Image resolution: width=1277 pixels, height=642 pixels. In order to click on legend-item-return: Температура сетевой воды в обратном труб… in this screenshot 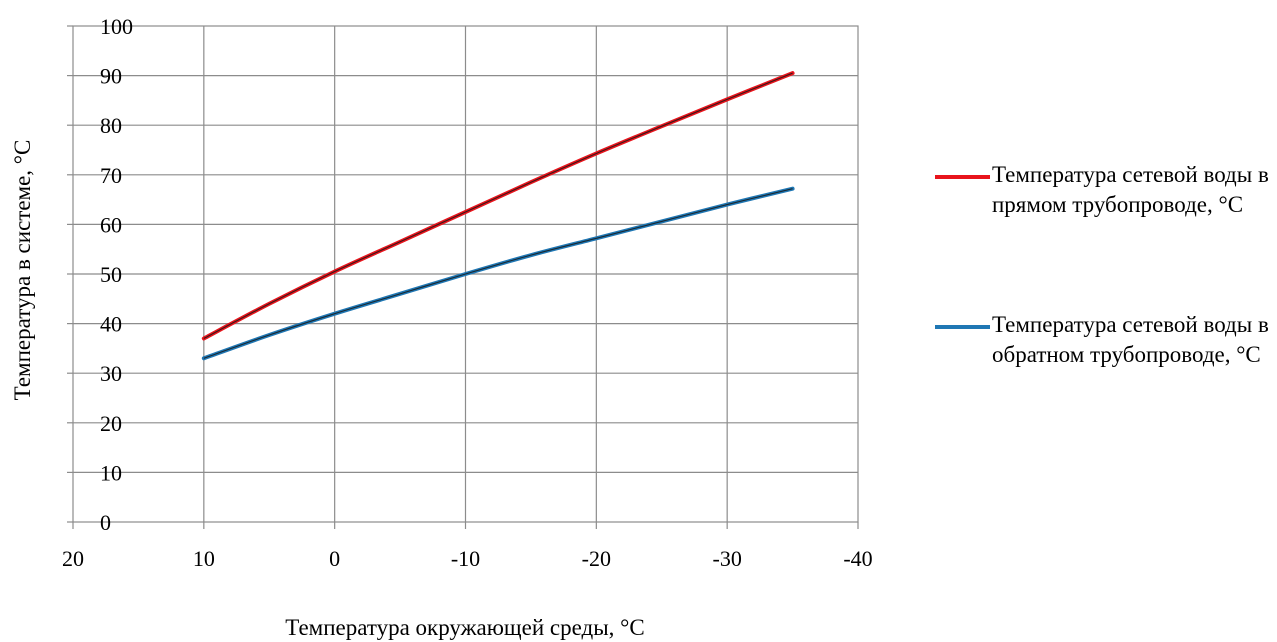, I will do `click(1105, 369)`.